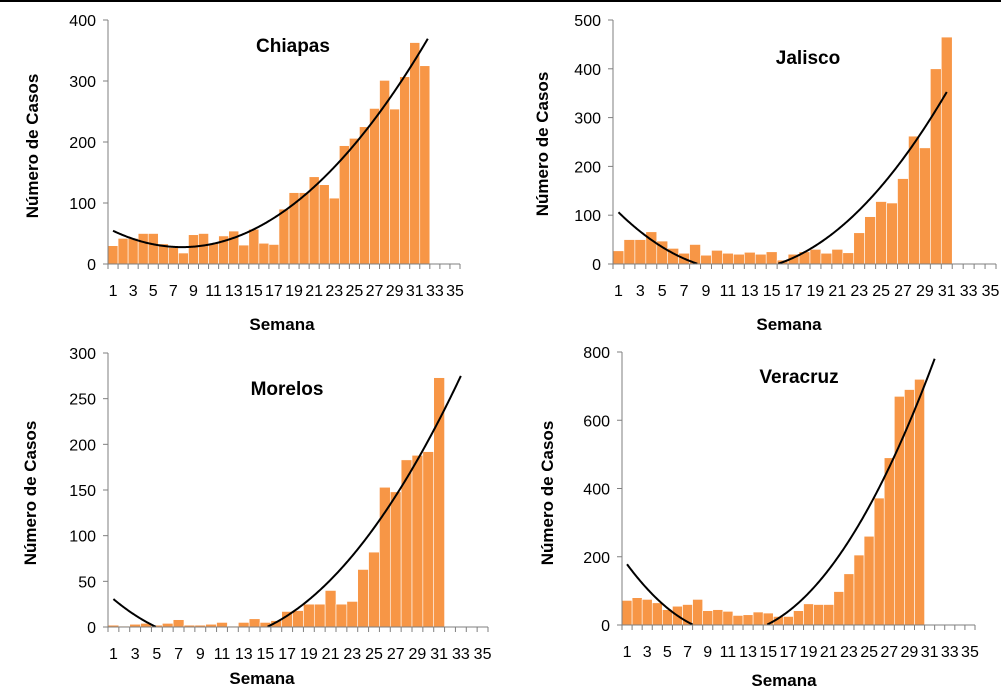 The width and height of the screenshot is (1001, 687). Describe the element at coordinates (947, 291) in the screenshot. I see `x-tick-label: 31` at that location.